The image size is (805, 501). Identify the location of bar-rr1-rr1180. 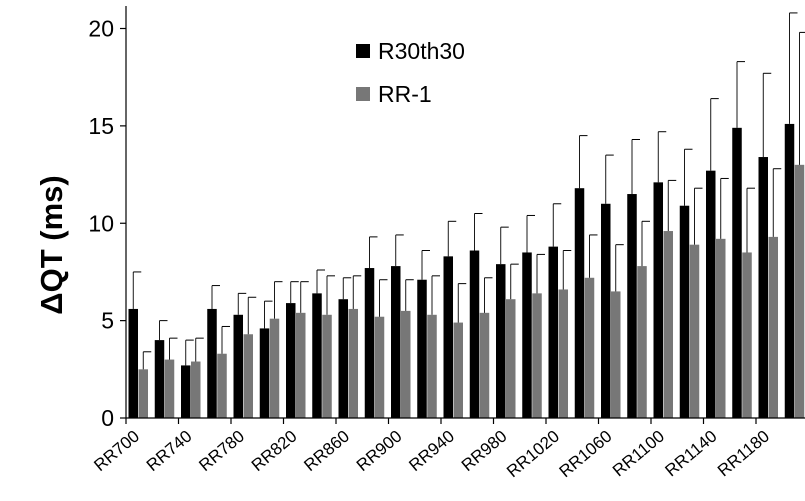
(773, 327).